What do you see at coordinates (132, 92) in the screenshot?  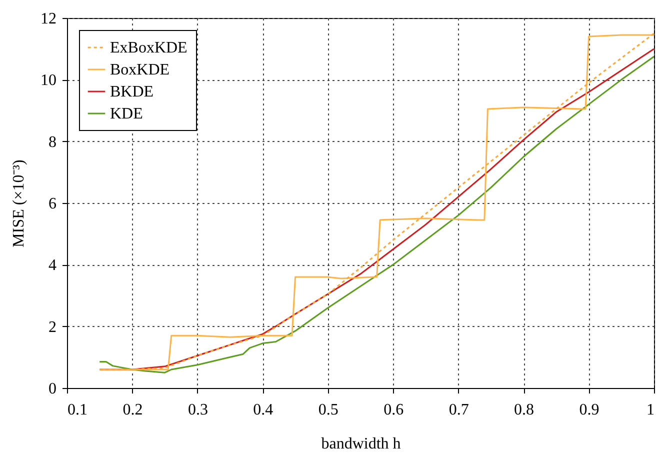 I see `legend-label: BKDE` at bounding box center [132, 92].